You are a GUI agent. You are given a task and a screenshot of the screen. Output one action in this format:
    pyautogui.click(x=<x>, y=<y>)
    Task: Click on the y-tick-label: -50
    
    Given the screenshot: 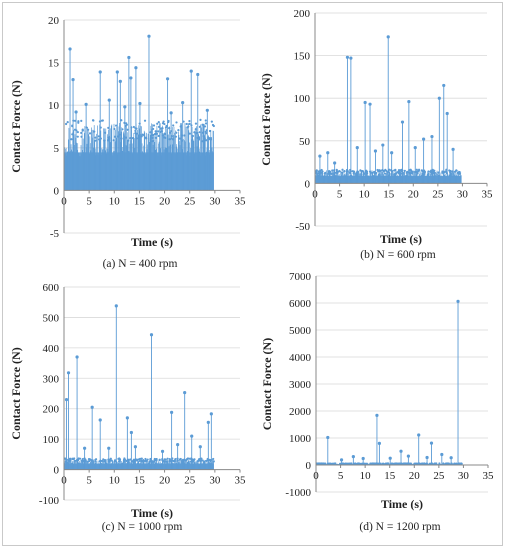 What is the action you would take?
    pyautogui.click(x=302, y=227)
    